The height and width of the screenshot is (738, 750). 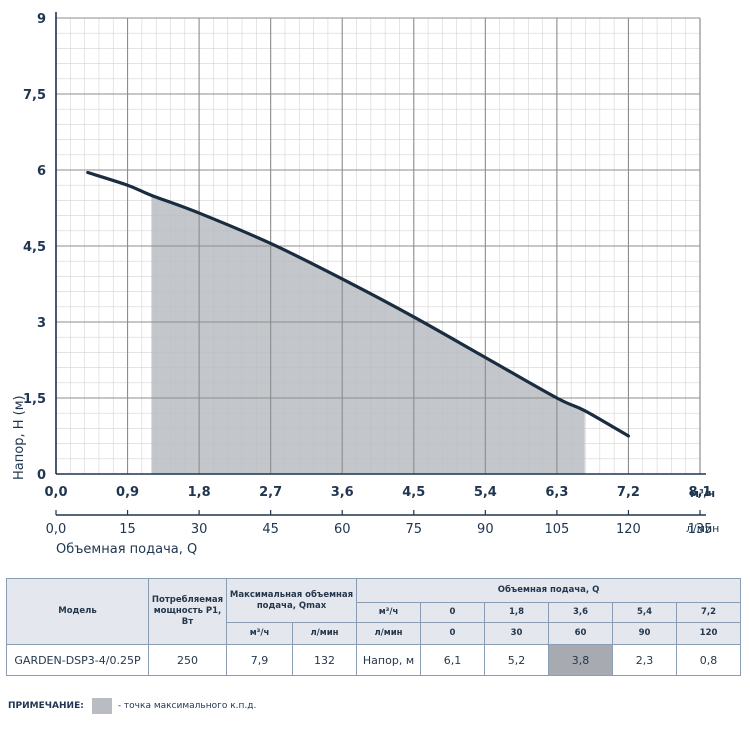 I want to click on y-tick-label: 6, so click(x=41, y=171).